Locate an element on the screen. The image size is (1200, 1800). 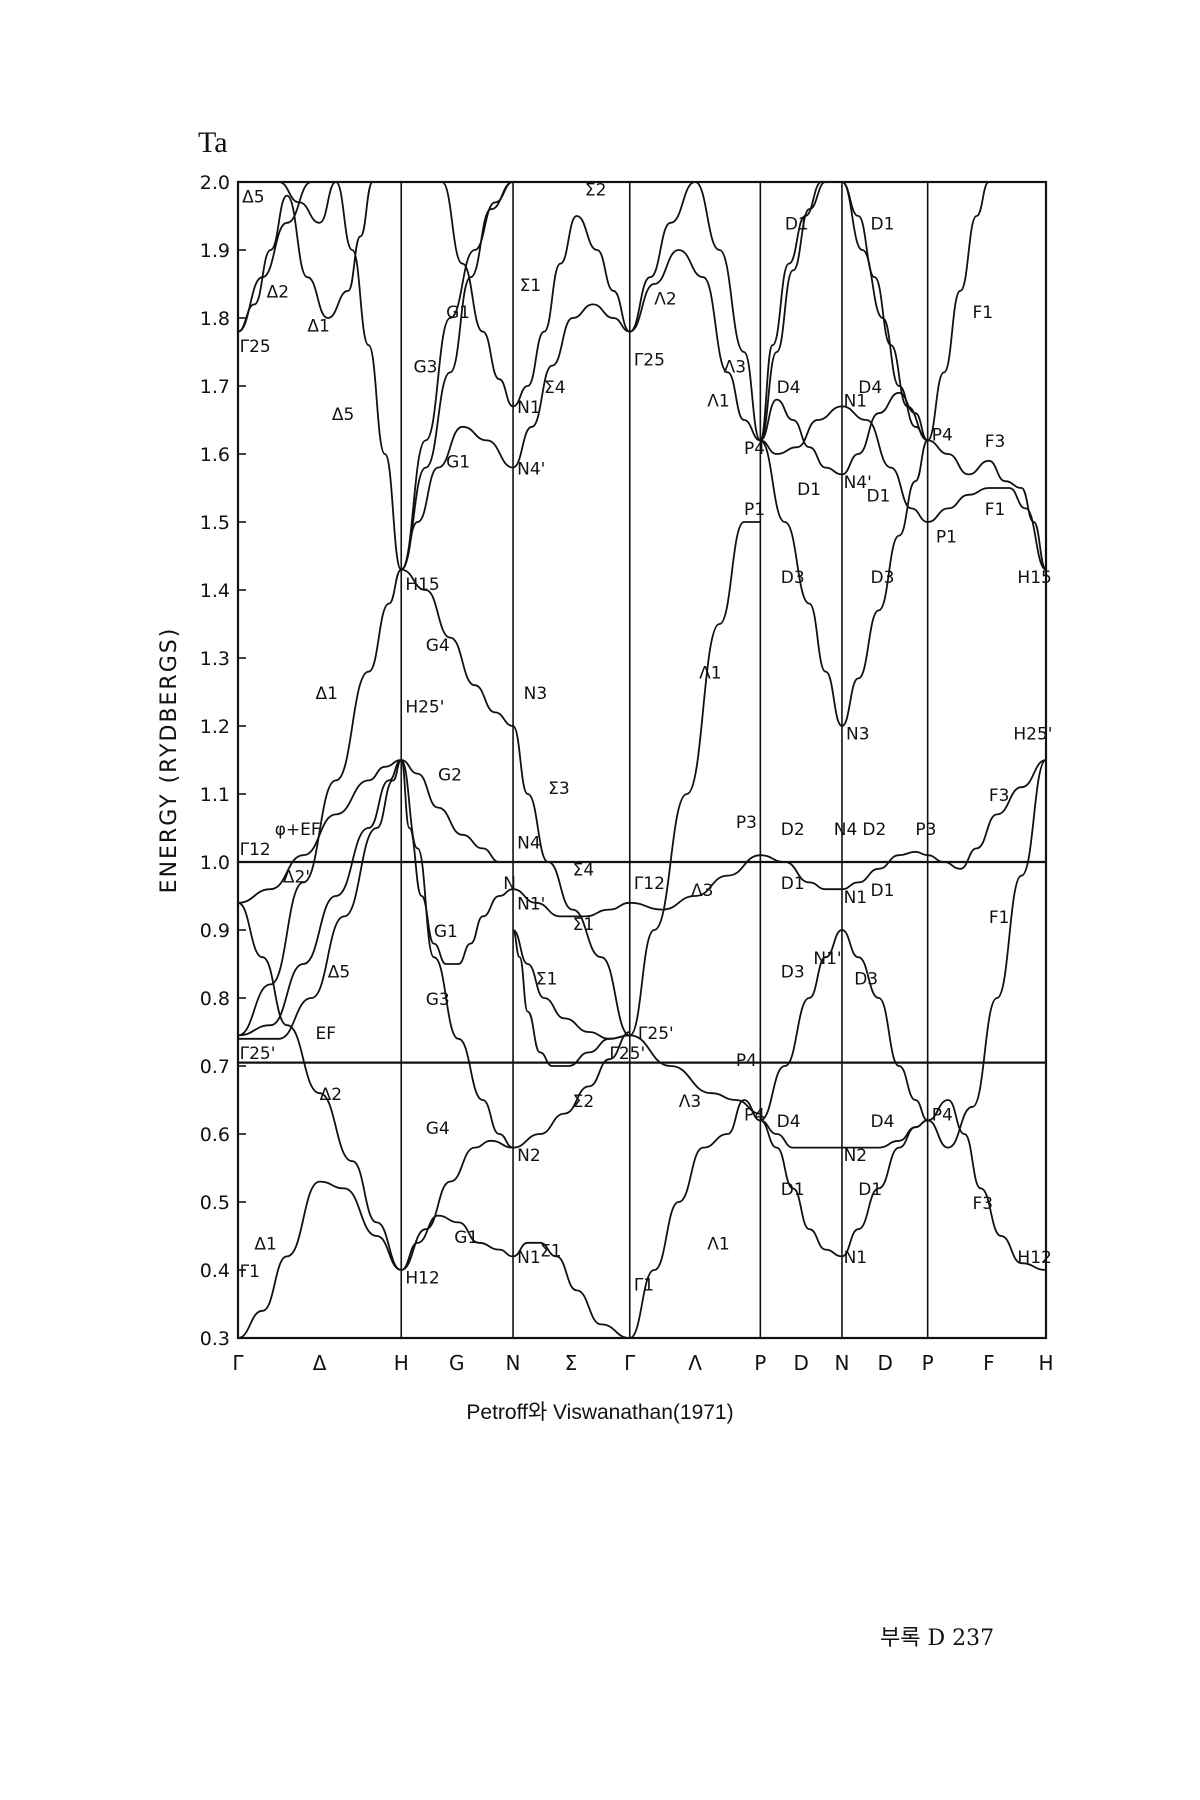
band-label: Δ2' is located at coordinates (296, 877).